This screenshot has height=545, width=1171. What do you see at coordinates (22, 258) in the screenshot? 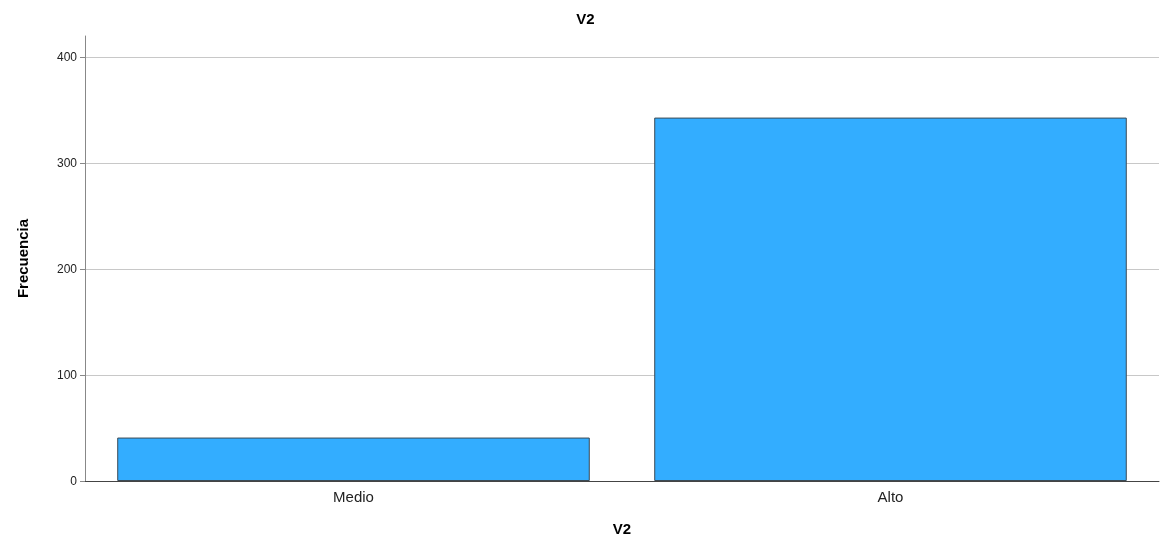
I see `y-axis-title: Frecuencia` at bounding box center [22, 258].